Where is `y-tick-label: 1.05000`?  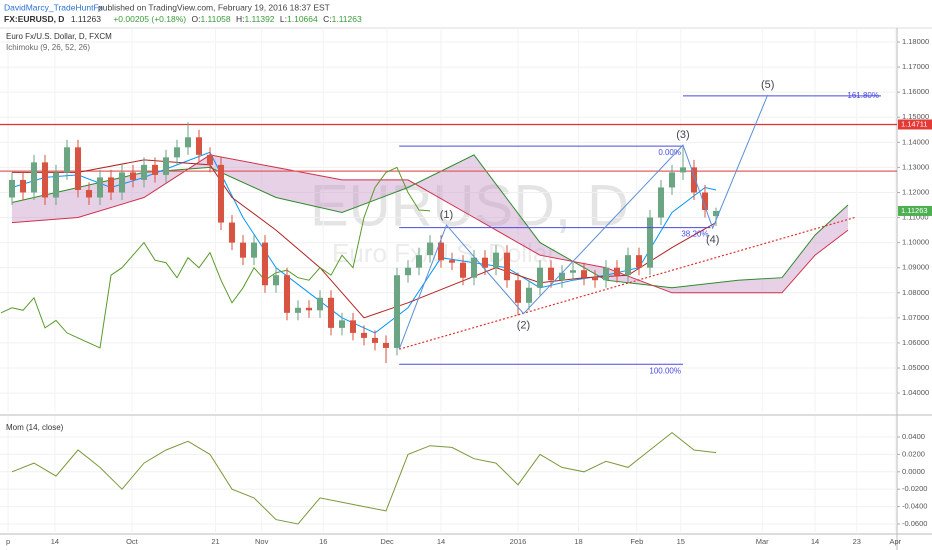
y-tick-label: 1.05000 is located at coordinates (915, 367).